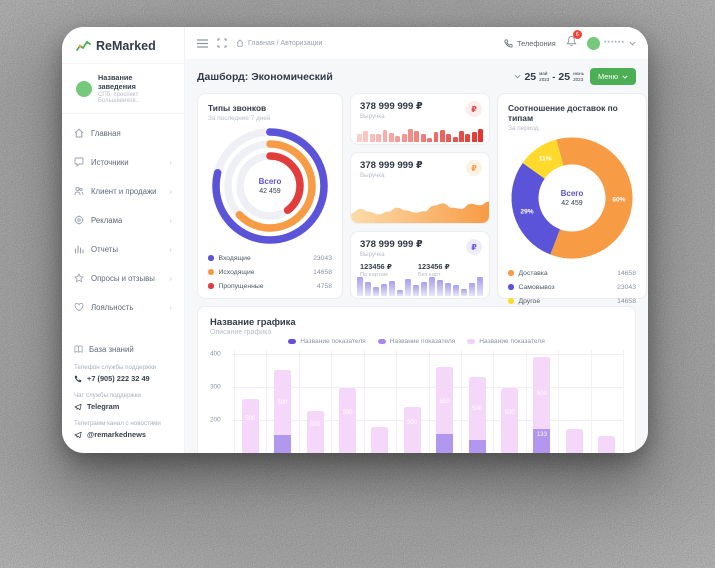 The image size is (715, 568). What do you see at coordinates (126, 46) in the screenshot?
I see `logo-text: ReMarked` at bounding box center [126, 46].